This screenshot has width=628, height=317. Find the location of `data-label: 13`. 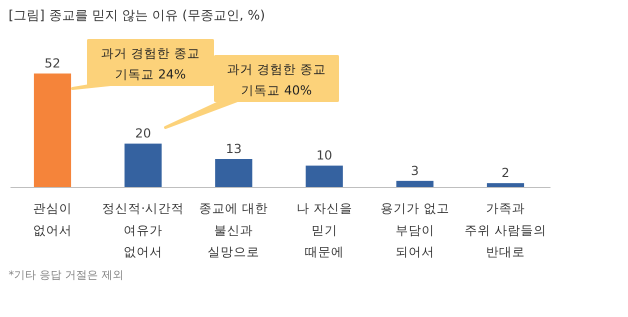

data-label: 13 is located at coordinates (234, 148).